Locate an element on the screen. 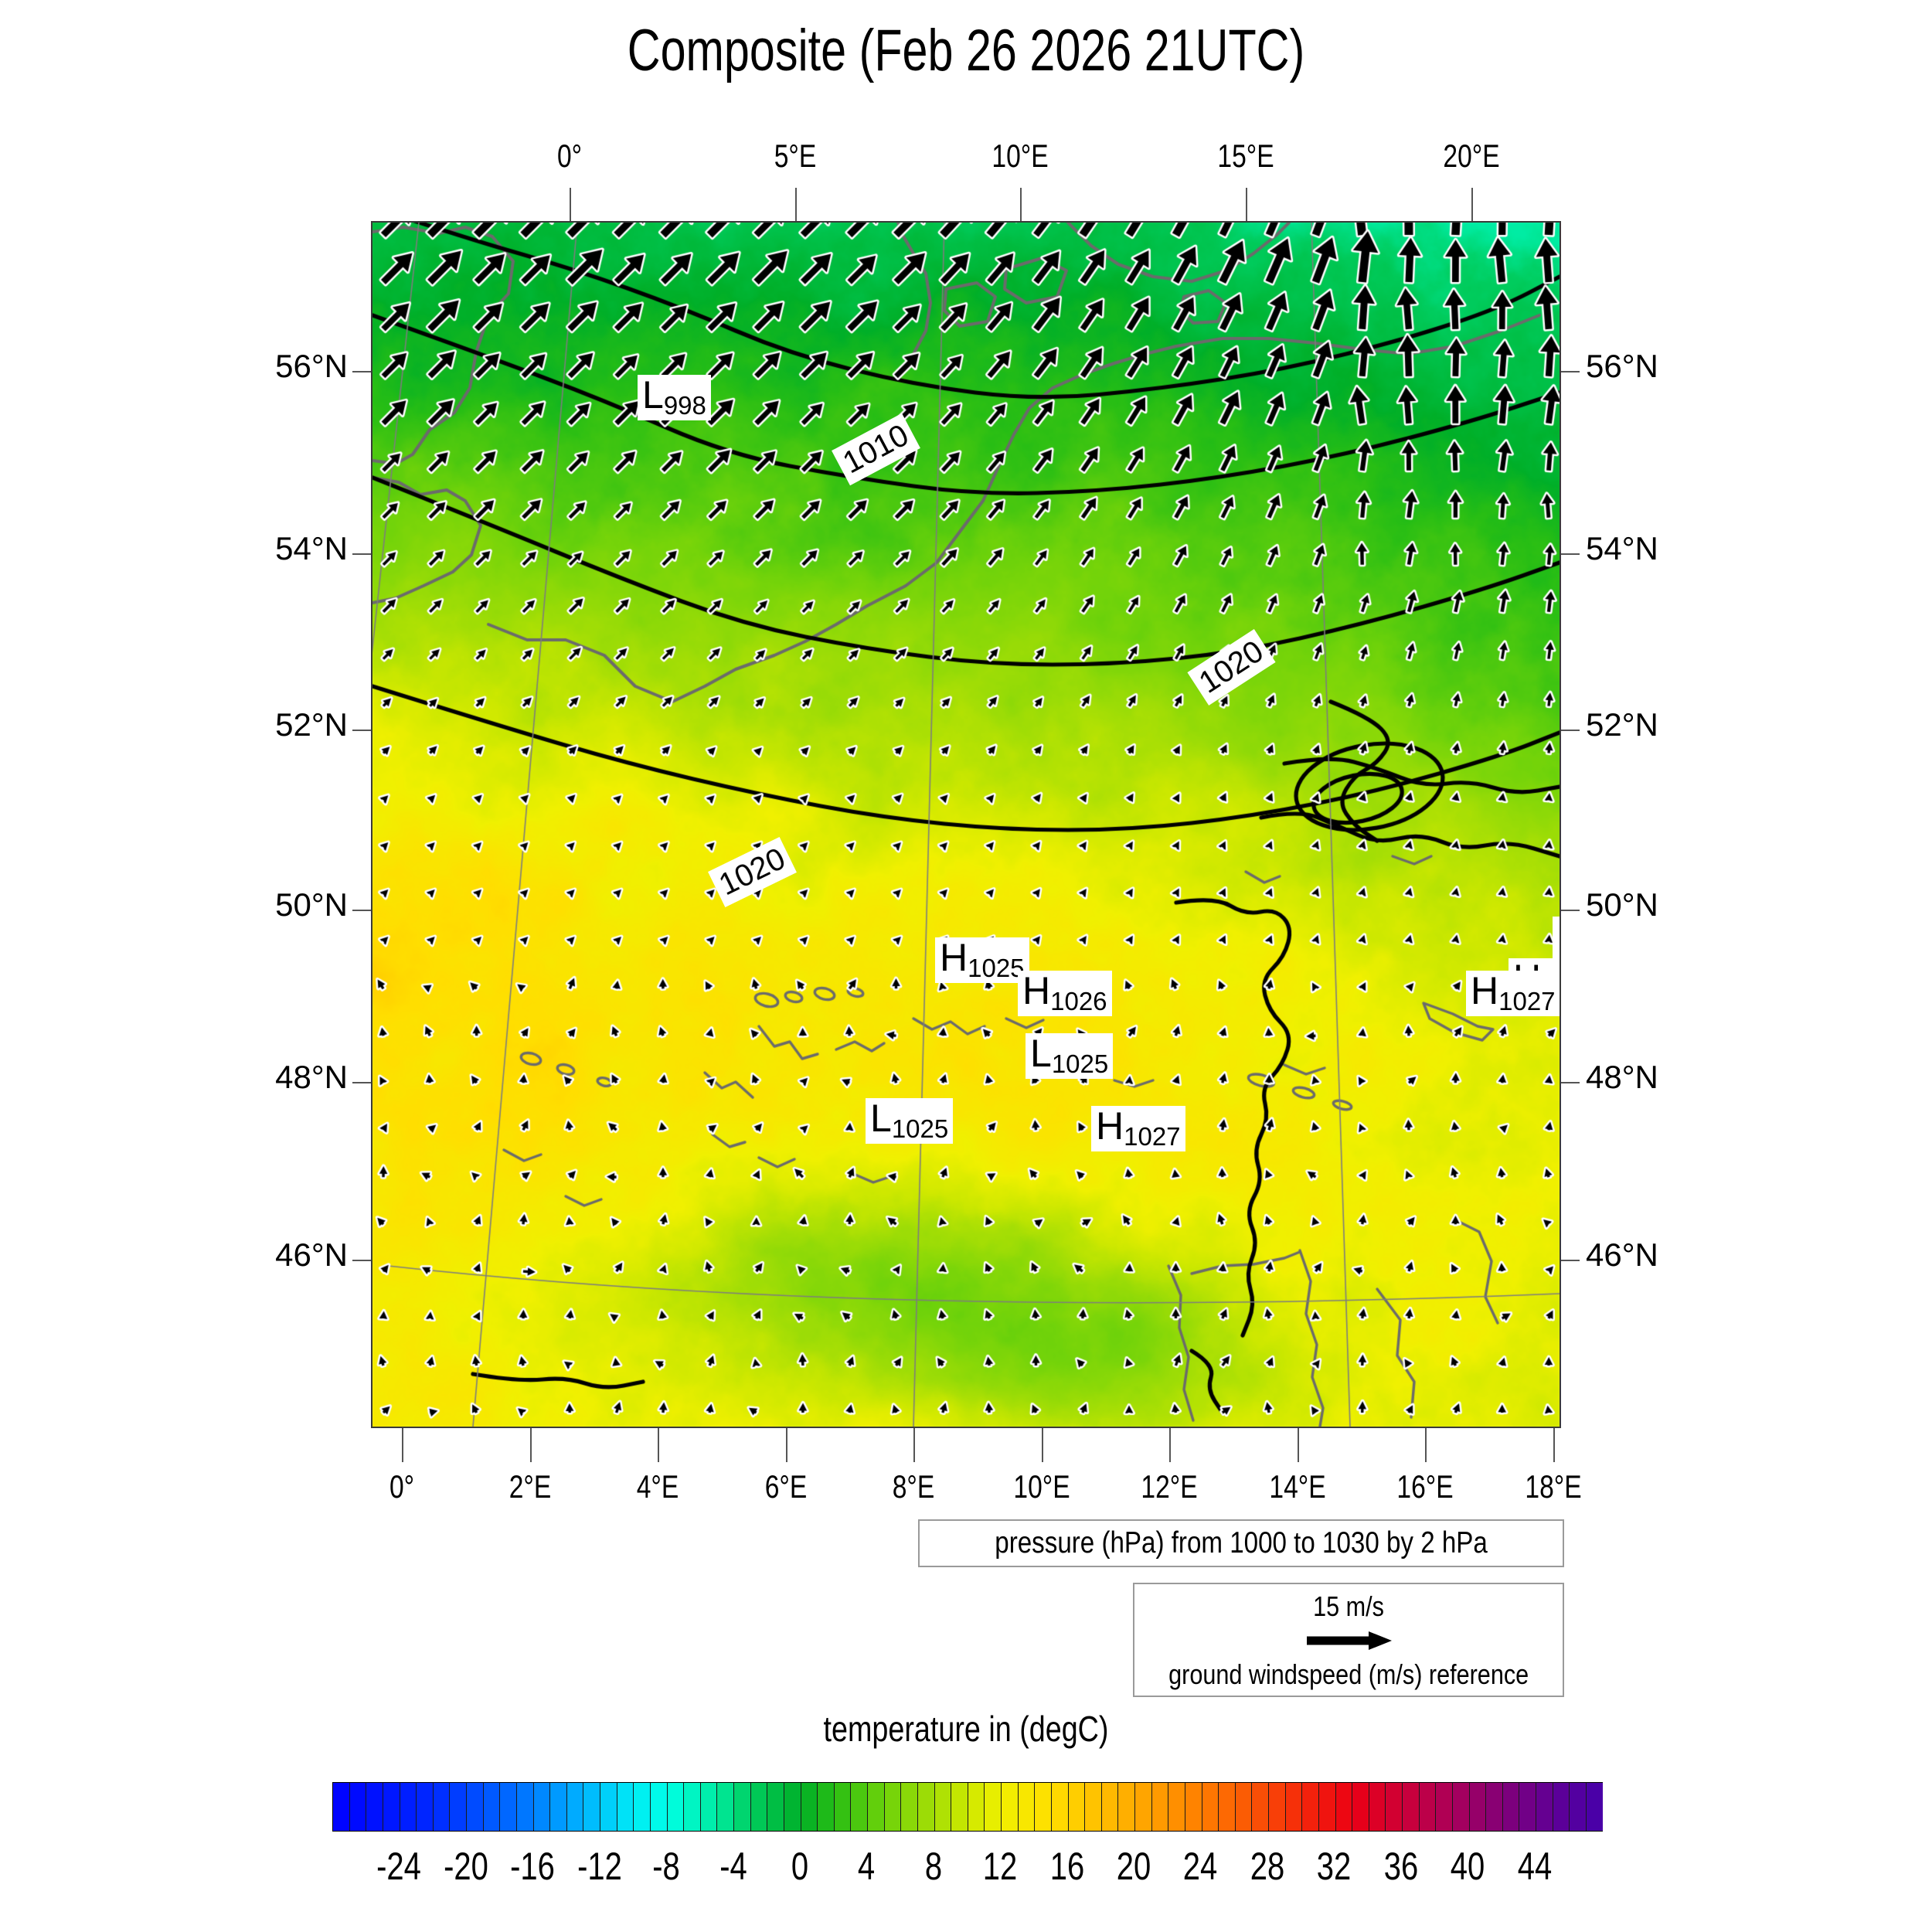 The image size is (1932, 1932). pressure-extremum-marker: H1027 is located at coordinates (1138, 1128).